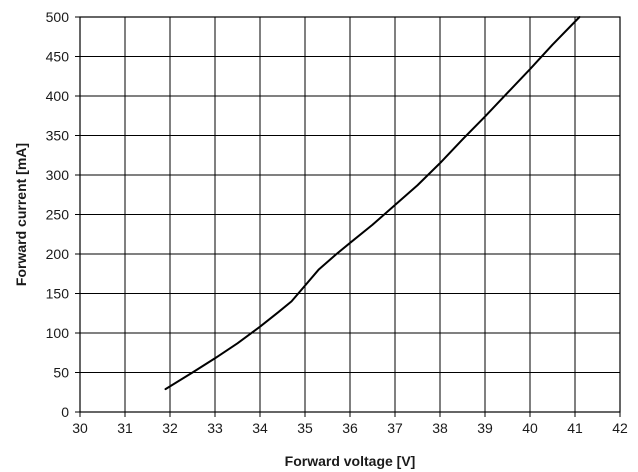  I want to click on y-tick-label: 500, so click(58, 17).